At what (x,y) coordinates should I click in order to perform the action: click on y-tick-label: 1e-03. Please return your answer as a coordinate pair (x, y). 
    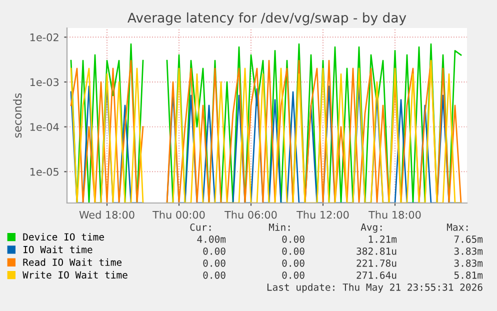
    Looking at the image, I should click on (44, 82).